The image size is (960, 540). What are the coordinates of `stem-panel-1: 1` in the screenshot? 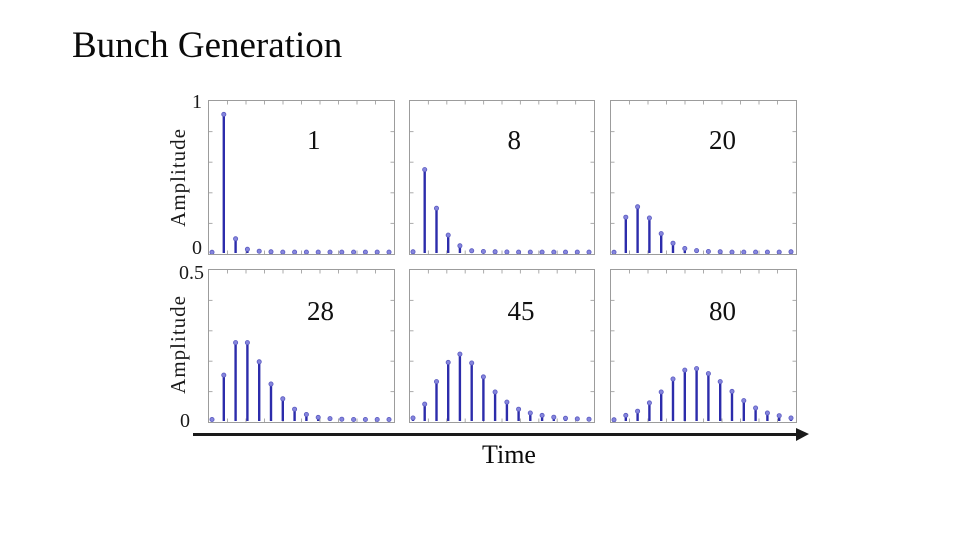 It's located at (301, 177).